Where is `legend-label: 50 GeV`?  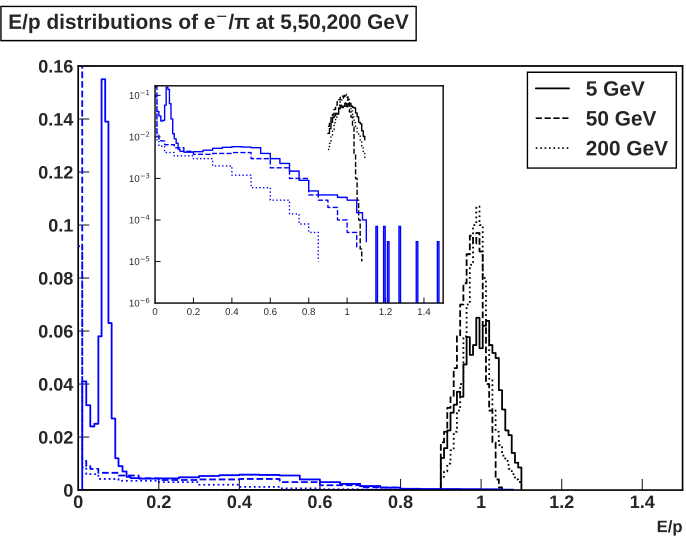
legend-label: 50 GeV is located at coordinates (621, 118).